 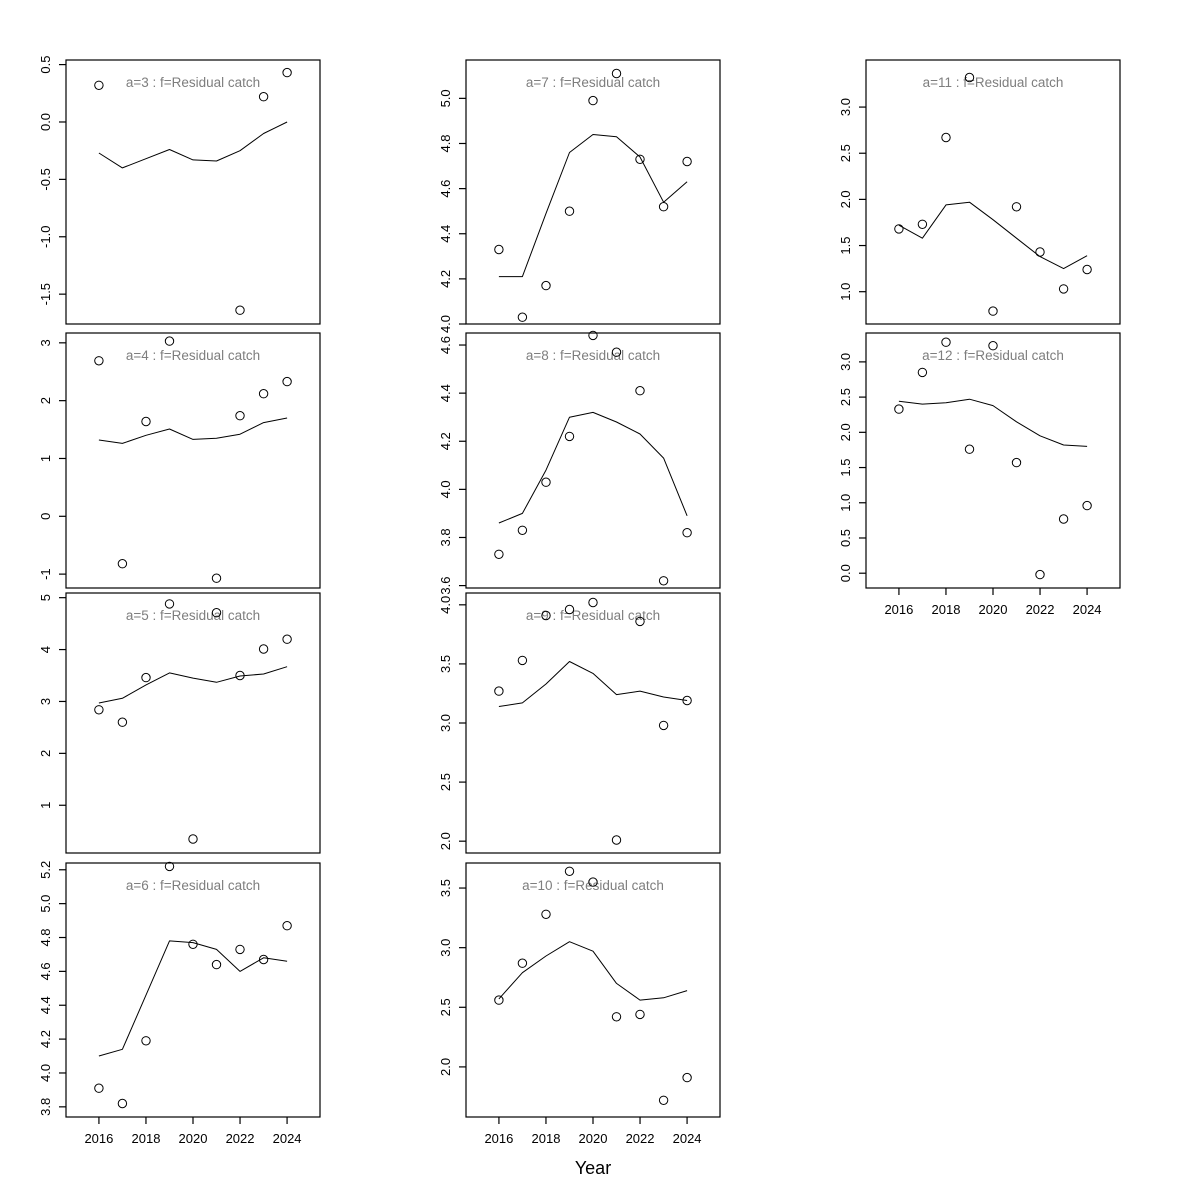 What do you see at coordinates (445, 537) in the screenshot?
I see `y-tick-label: 3.8` at bounding box center [445, 537].